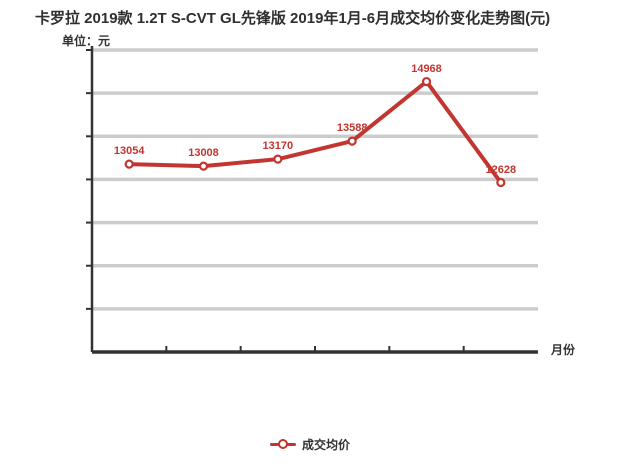 The height and width of the screenshot is (464, 620). What do you see at coordinates (282, 444) in the screenshot?
I see `line-marker-legend-icon` at bounding box center [282, 444].